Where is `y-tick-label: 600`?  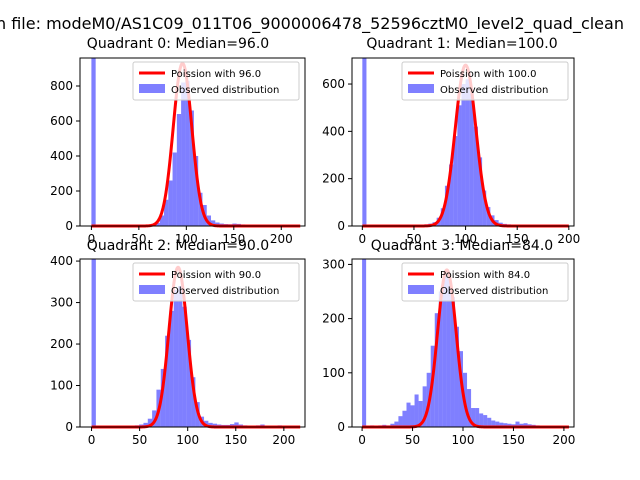
y-tick-label: 600 is located at coordinates (61, 121).